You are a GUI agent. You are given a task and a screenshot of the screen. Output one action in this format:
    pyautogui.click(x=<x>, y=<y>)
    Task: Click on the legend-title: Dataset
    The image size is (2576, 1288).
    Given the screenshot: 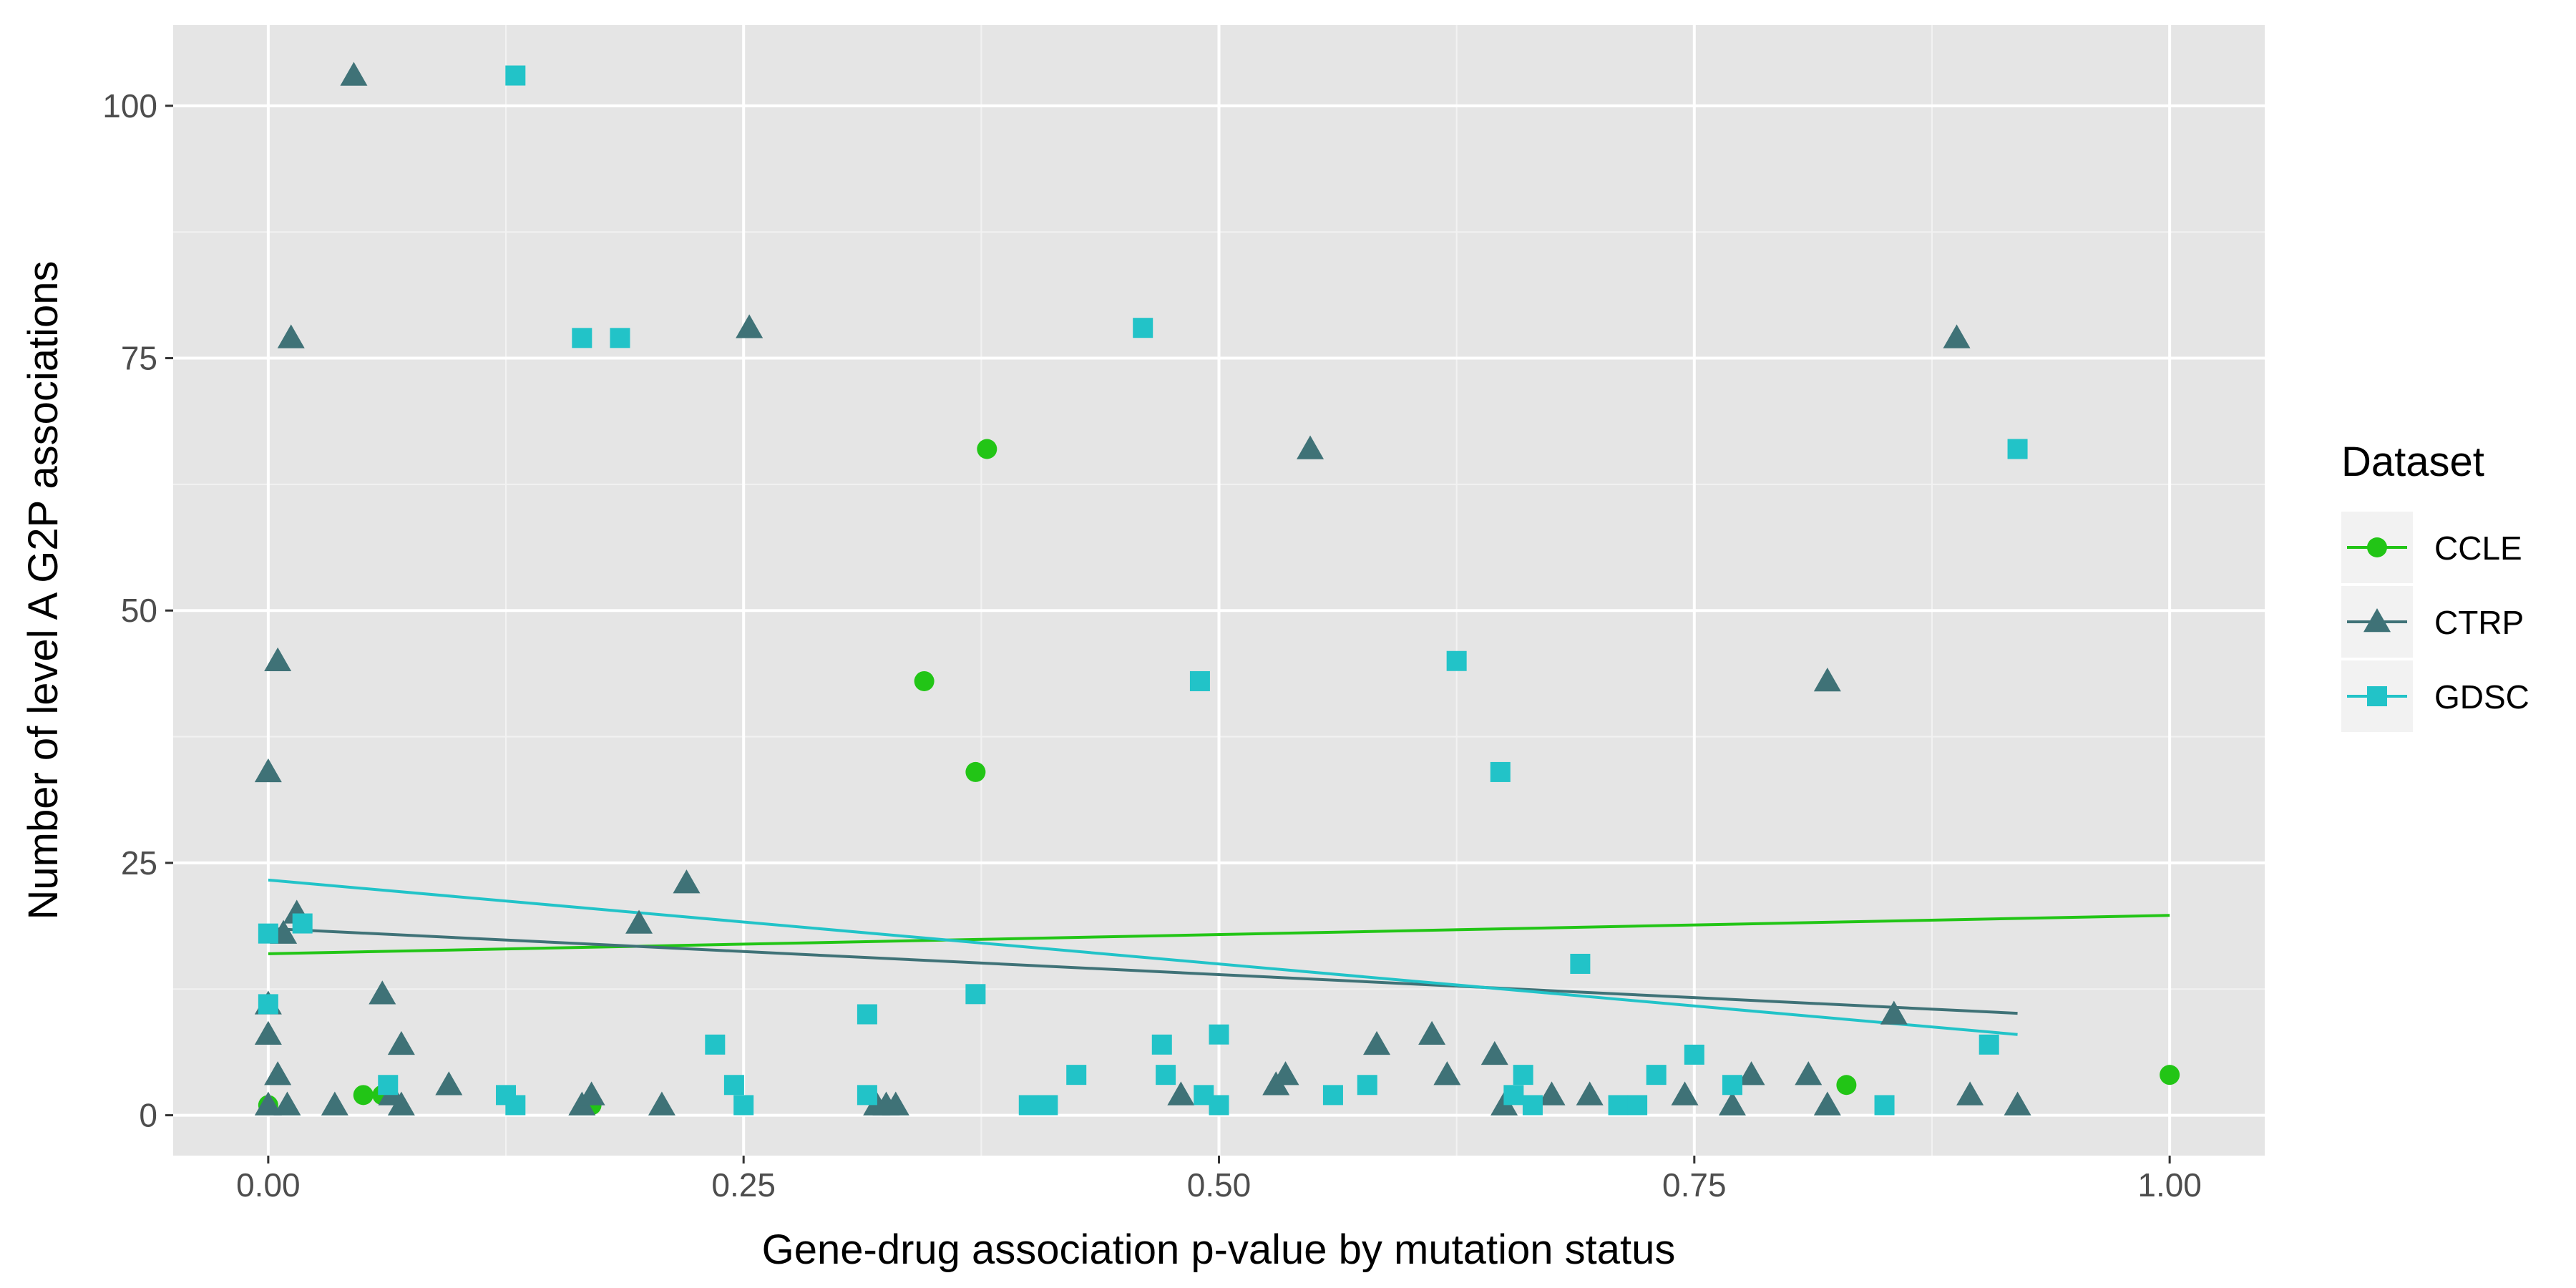 What is the action you would take?
    pyautogui.click(x=2412, y=462)
    